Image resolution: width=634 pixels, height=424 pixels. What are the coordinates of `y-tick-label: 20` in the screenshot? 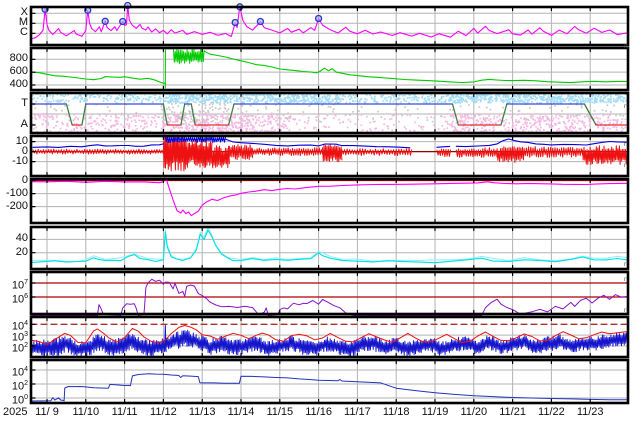 It's located at (21, 251).